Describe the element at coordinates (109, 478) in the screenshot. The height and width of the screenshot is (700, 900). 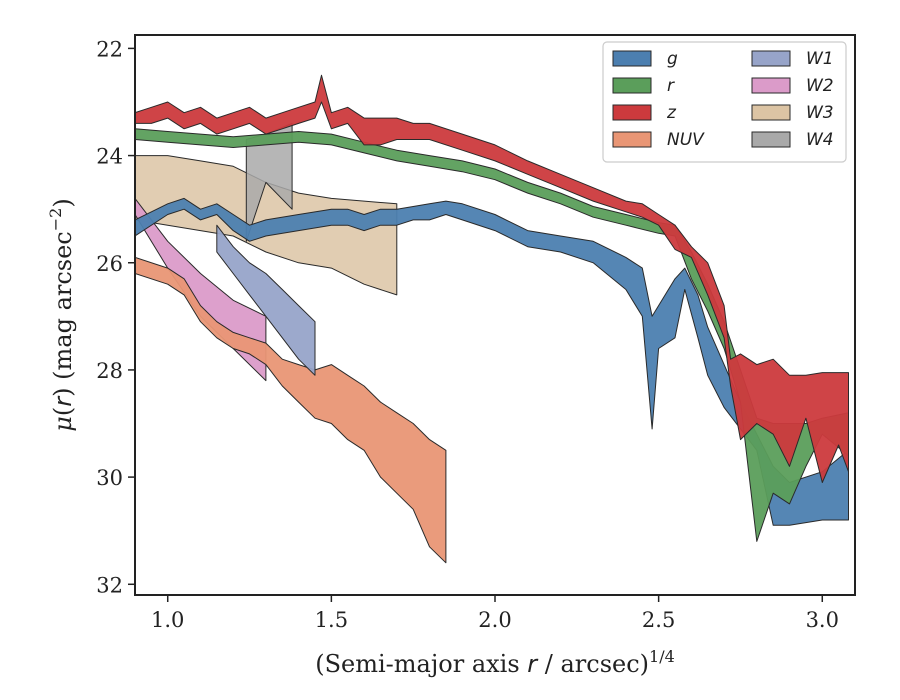
I see `y-tick-label: 30` at that location.